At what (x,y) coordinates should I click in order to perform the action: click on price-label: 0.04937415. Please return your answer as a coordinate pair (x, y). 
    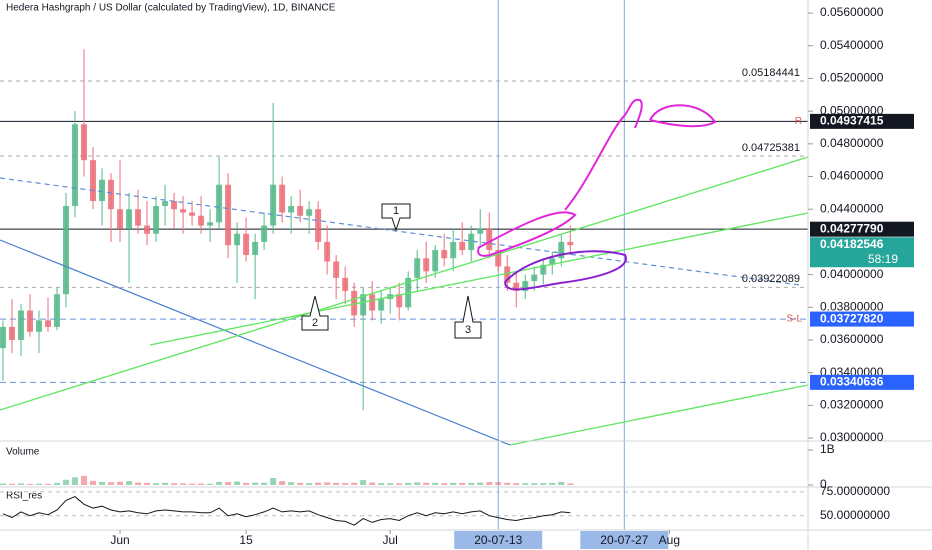
    Looking at the image, I should click on (852, 121).